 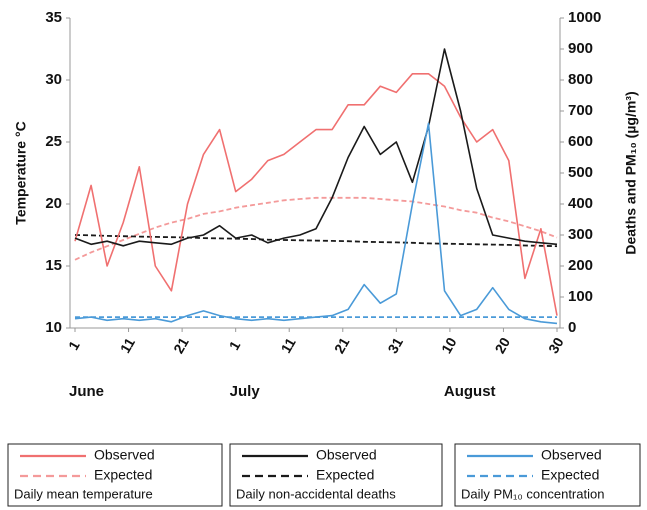 I want to click on legend-title: Daily mean temperature, so click(x=83, y=493).